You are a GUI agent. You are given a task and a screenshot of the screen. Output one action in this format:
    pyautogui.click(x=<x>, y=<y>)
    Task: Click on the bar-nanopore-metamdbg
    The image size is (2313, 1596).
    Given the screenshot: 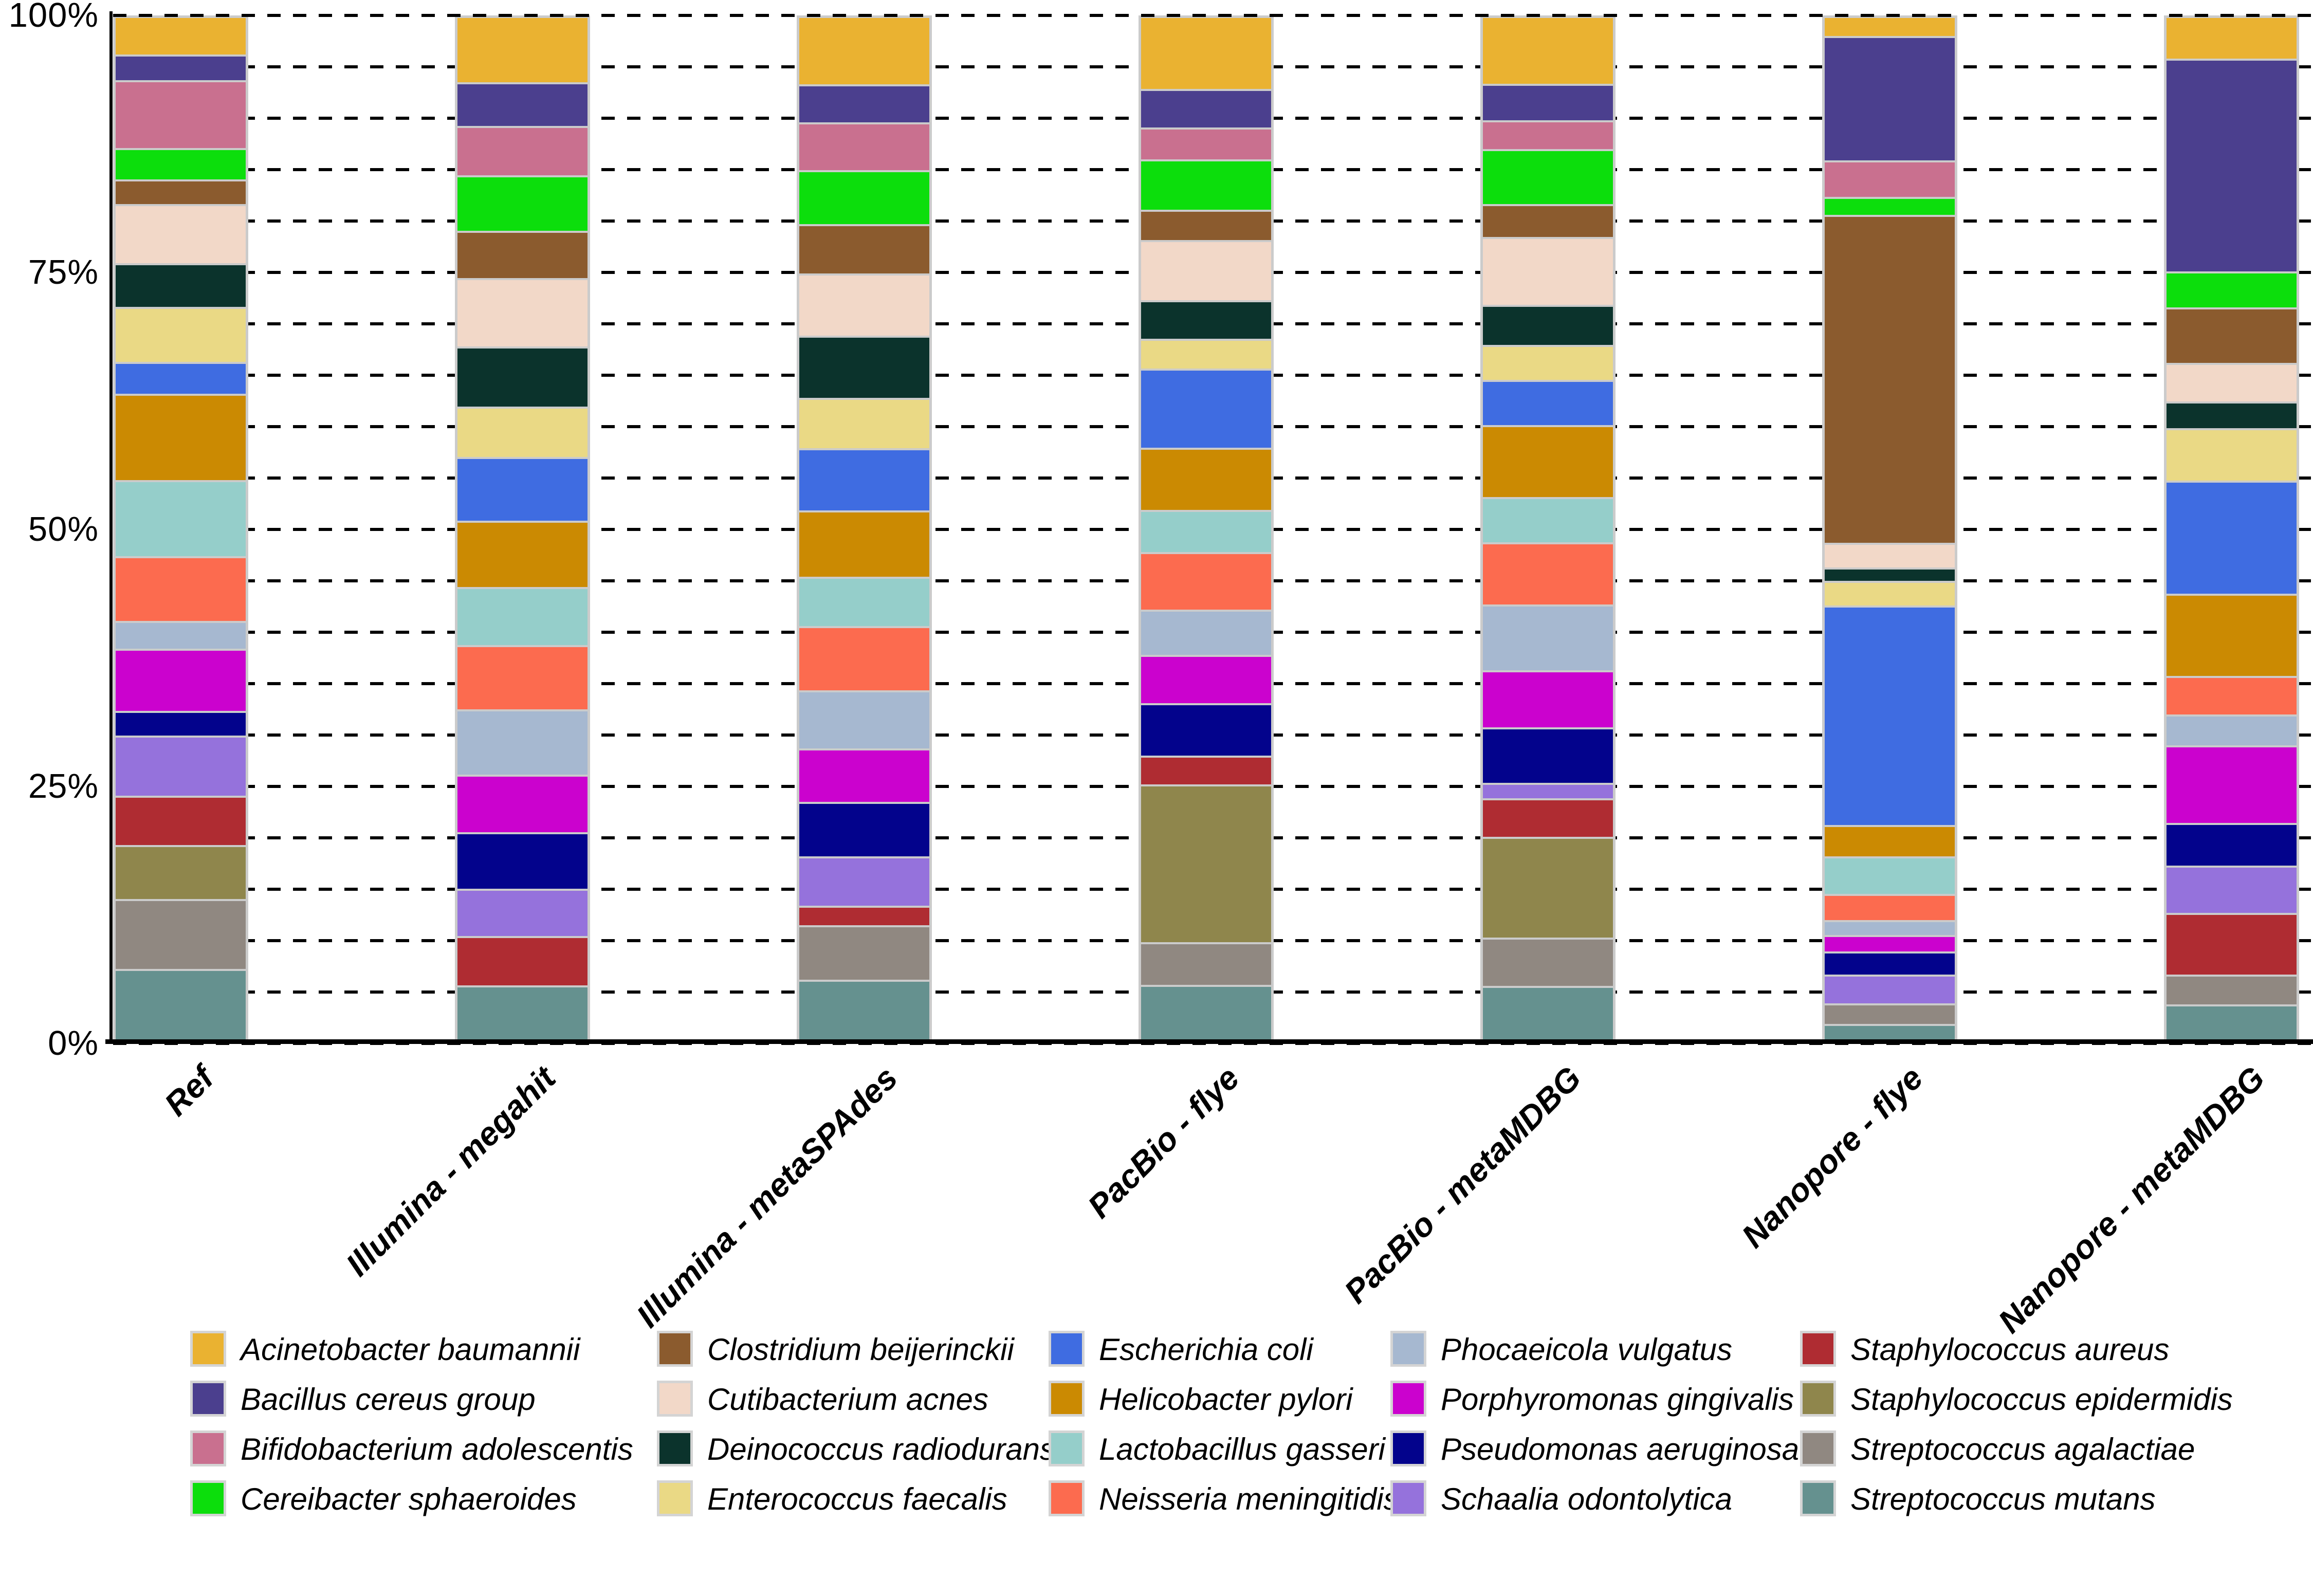 What is the action you would take?
    pyautogui.click(x=2231, y=529)
    